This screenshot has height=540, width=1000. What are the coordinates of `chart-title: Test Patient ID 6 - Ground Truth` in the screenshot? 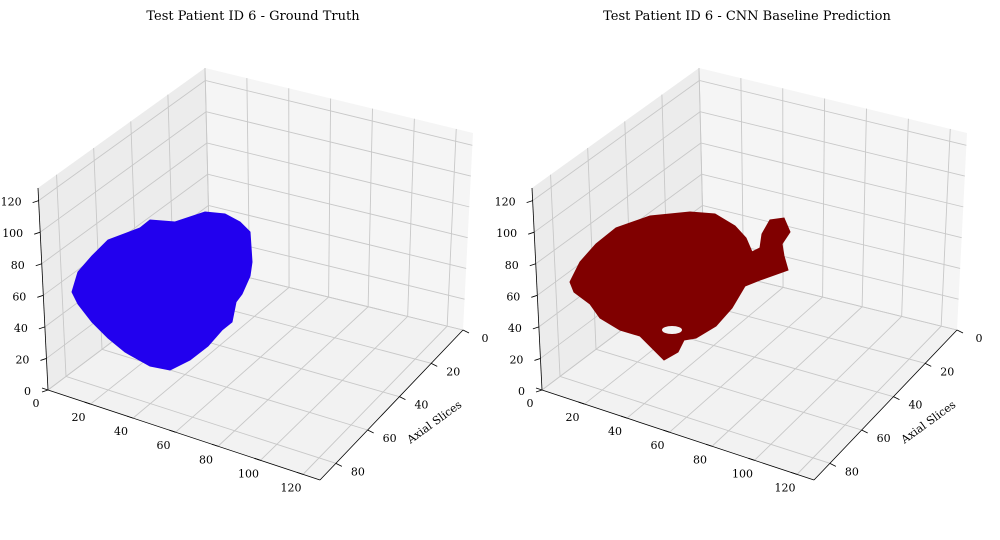 It's located at (253, 16).